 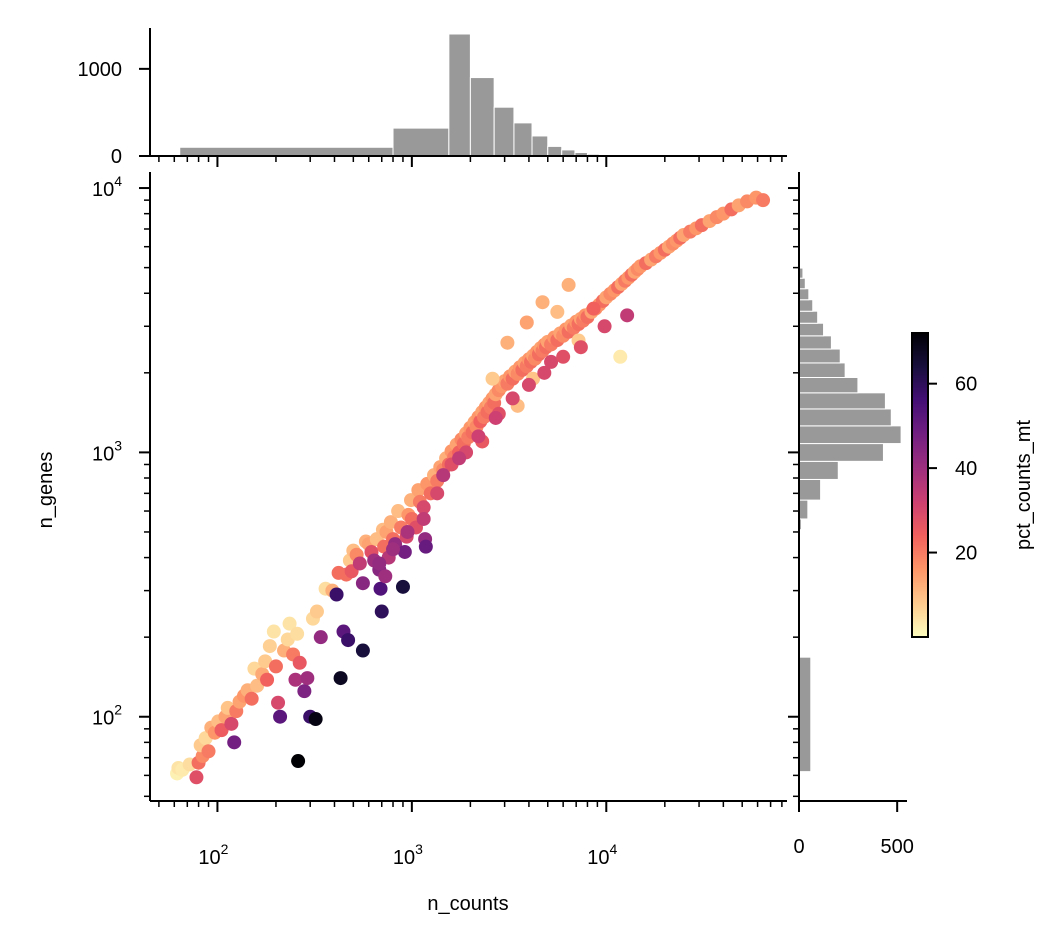 What do you see at coordinates (966, 469) in the screenshot?
I see `colorbar-tick-label: 40` at bounding box center [966, 469].